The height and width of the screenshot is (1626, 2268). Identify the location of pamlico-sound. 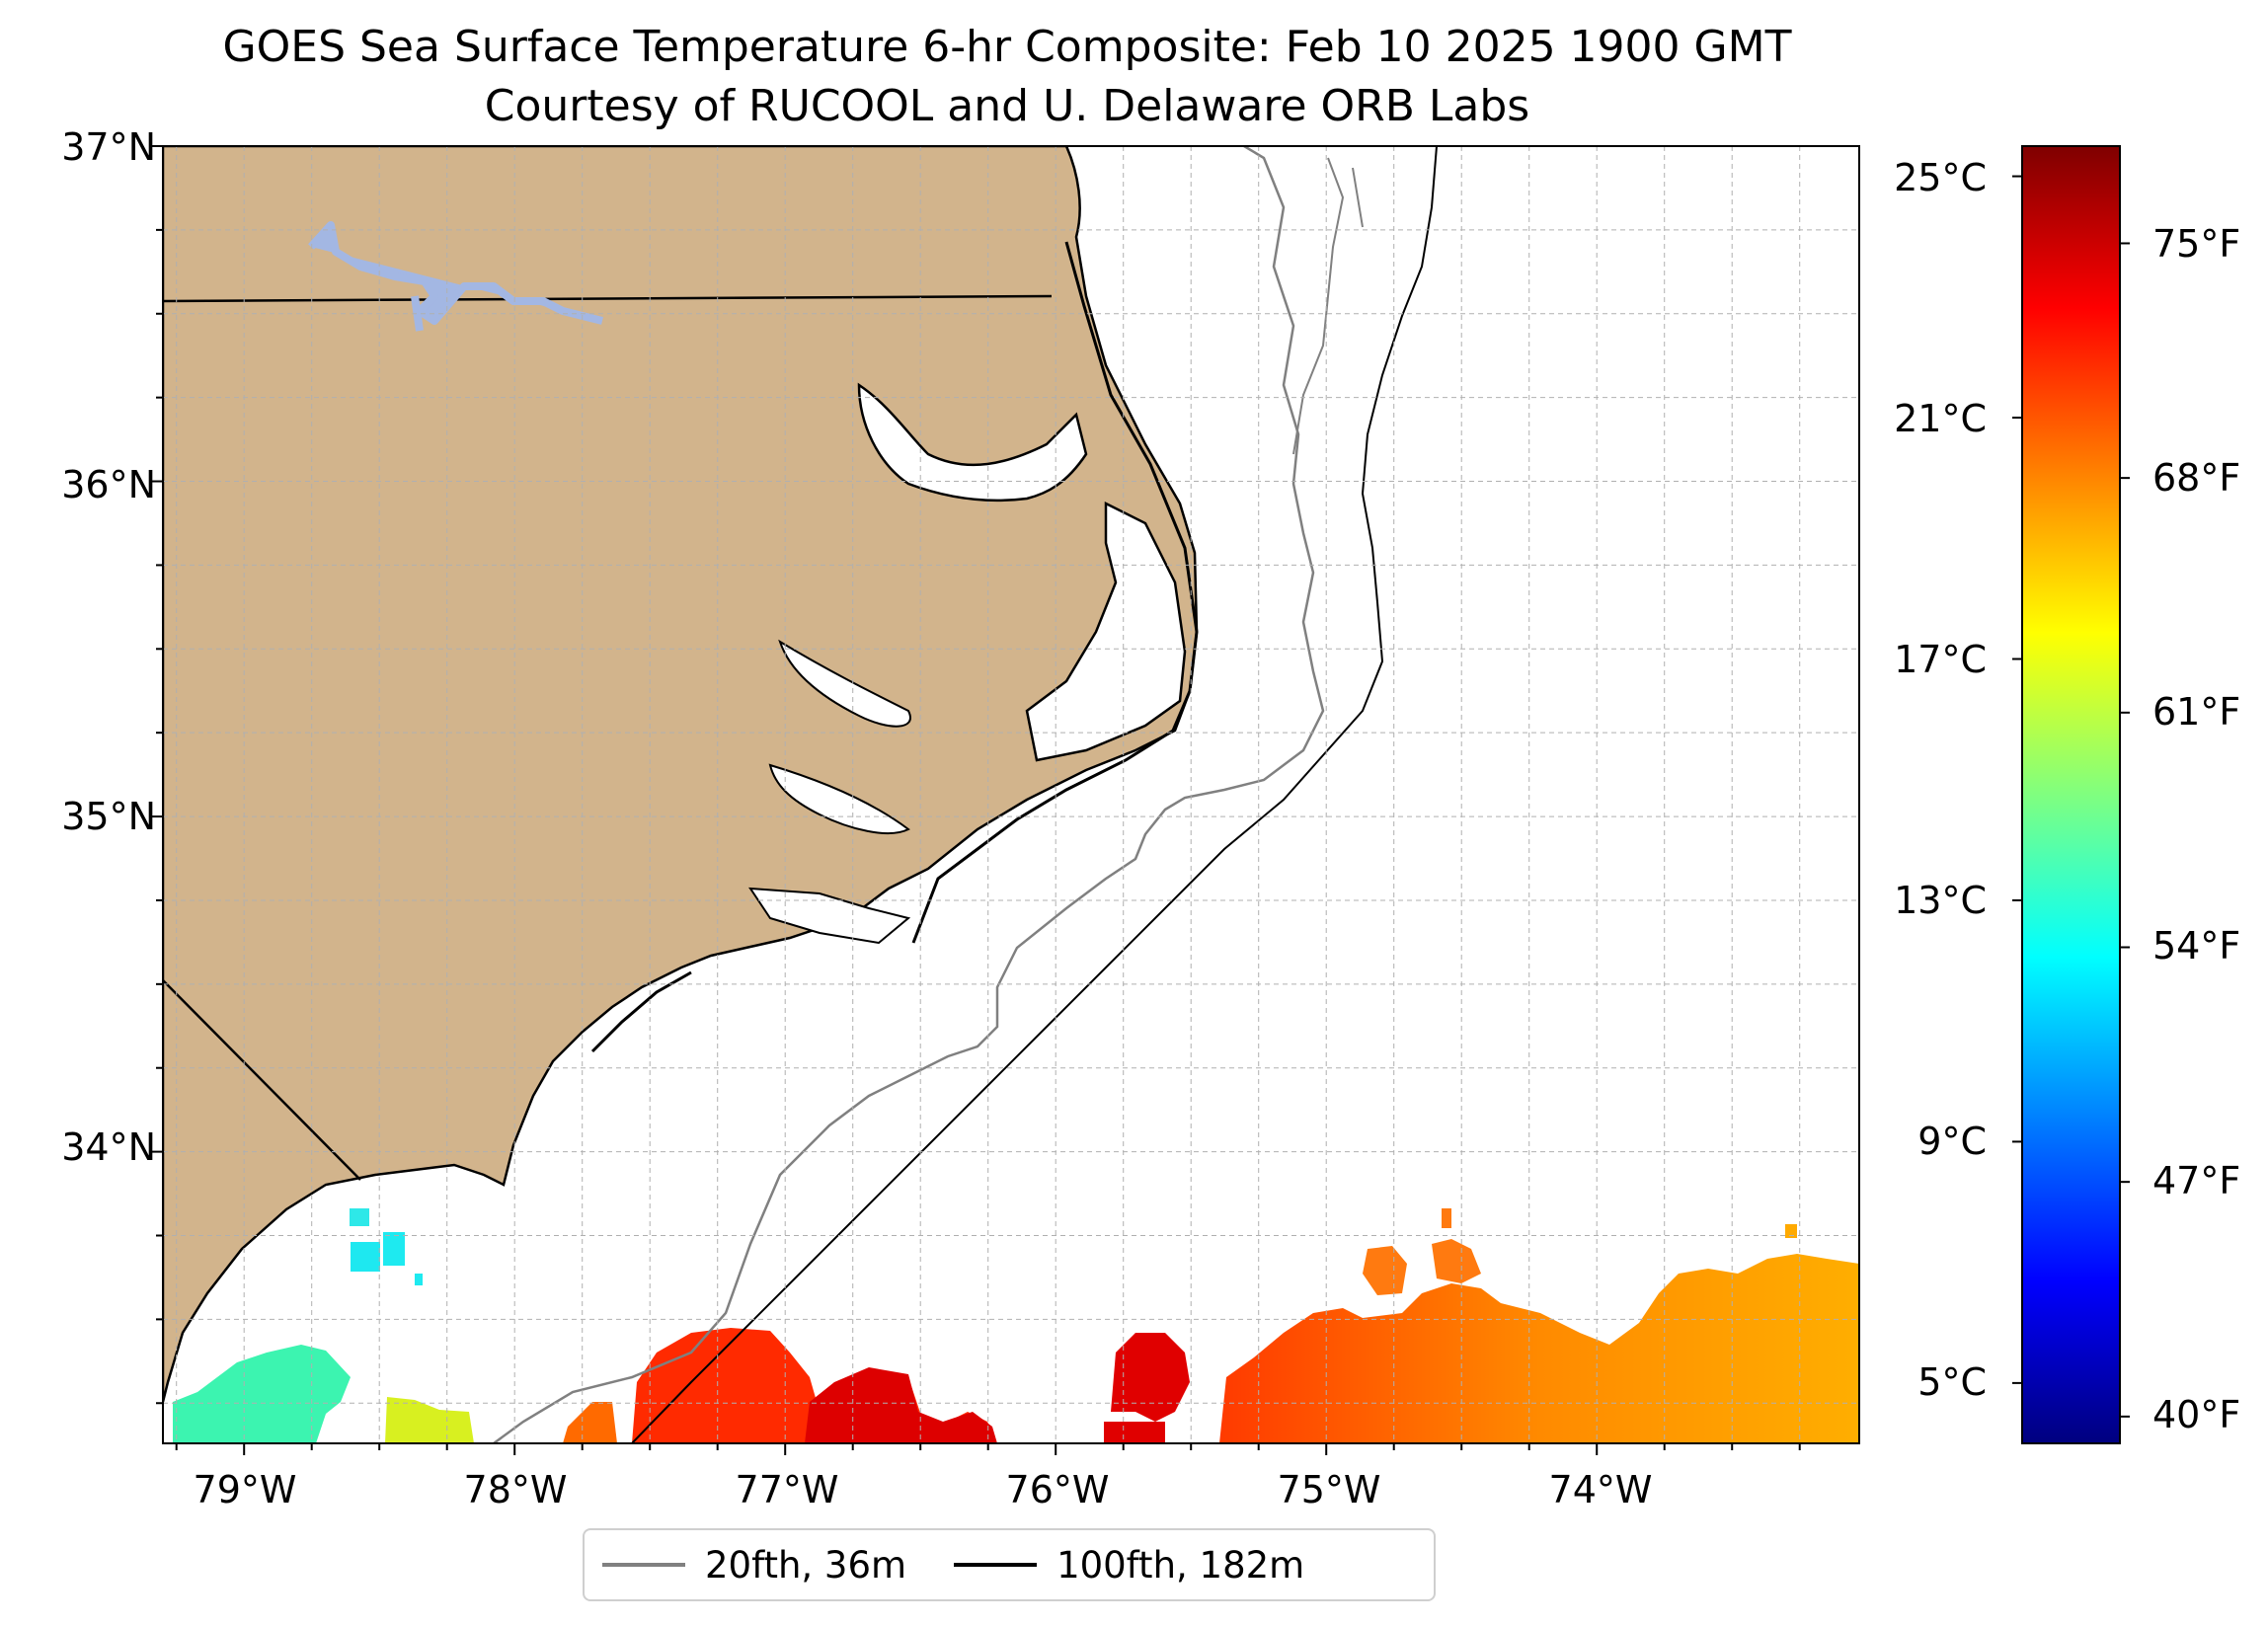
(1106, 631).